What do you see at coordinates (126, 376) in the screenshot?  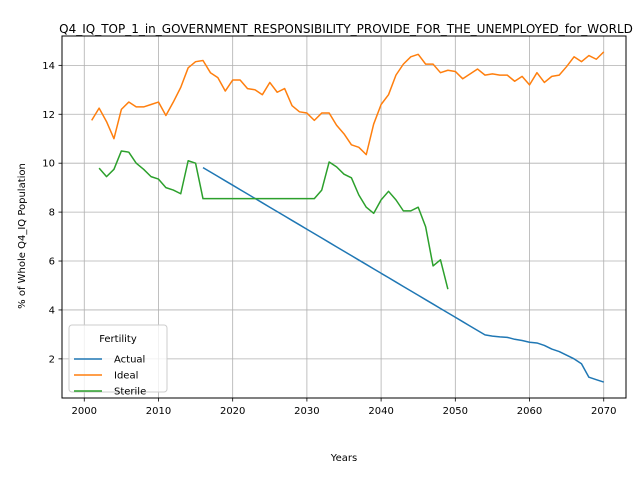 I see `legend-label-ideal: Ideal` at bounding box center [126, 376].